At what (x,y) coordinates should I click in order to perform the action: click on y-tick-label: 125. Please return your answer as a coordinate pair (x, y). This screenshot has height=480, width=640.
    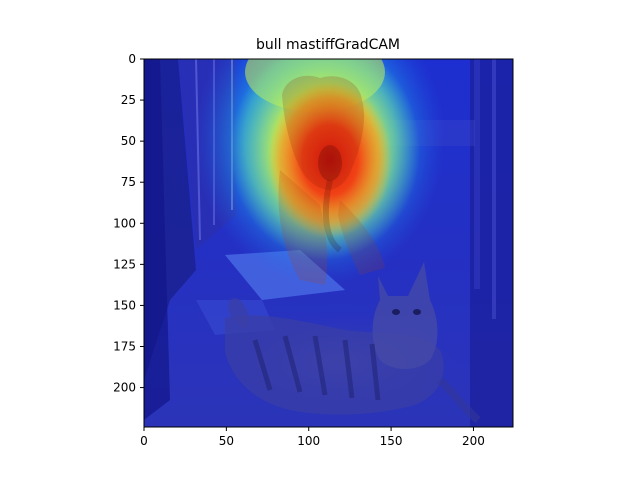
    Looking at the image, I should click on (124, 264).